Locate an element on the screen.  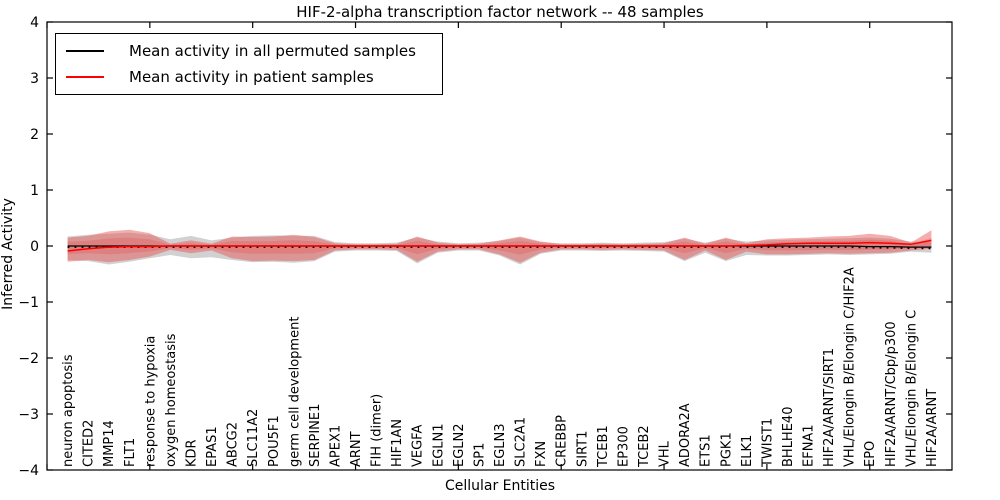
x-category-label: ARNT is located at coordinates (356, 449).